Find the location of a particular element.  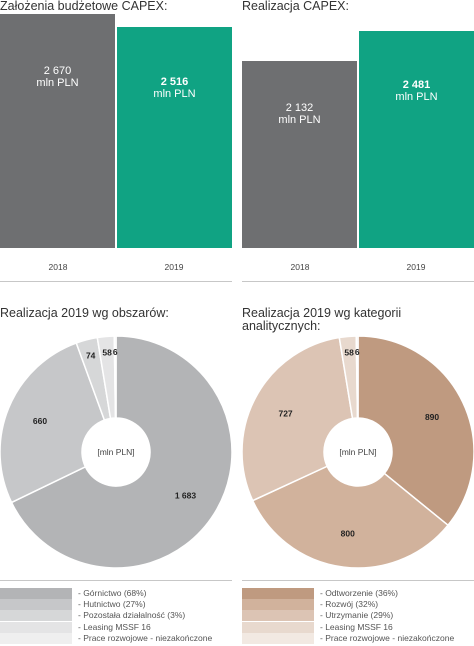

legend-item: - Pozostała działalność (3%) is located at coordinates (116, 616).